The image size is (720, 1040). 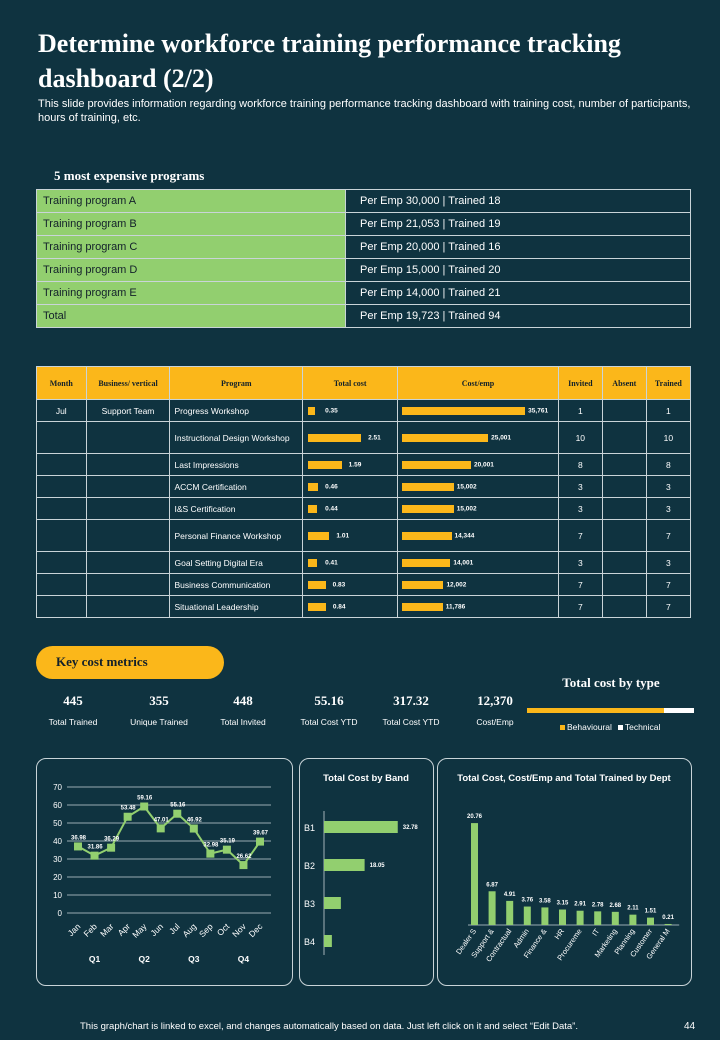 What do you see at coordinates (236, 606) in the screenshot?
I see `program-cell: Situational Leadership` at bounding box center [236, 606].